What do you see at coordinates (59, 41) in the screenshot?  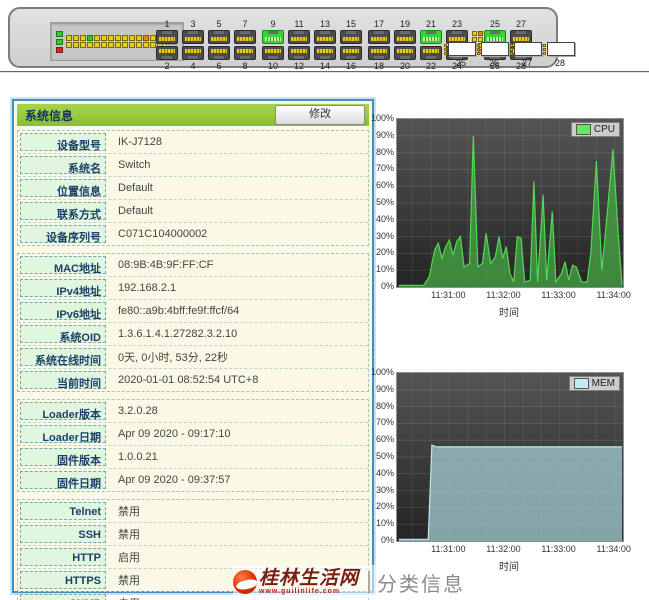 I see `green-status-led` at bounding box center [59, 41].